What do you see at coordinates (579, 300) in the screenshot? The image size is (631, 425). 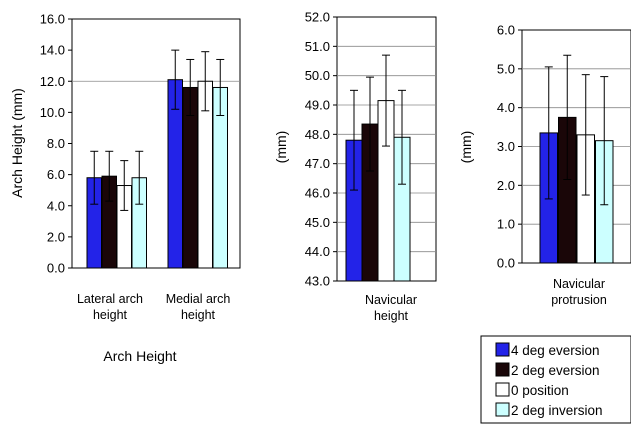 I see `category-label-navicular-protrusion-line2: protrusion` at bounding box center [579, 300].